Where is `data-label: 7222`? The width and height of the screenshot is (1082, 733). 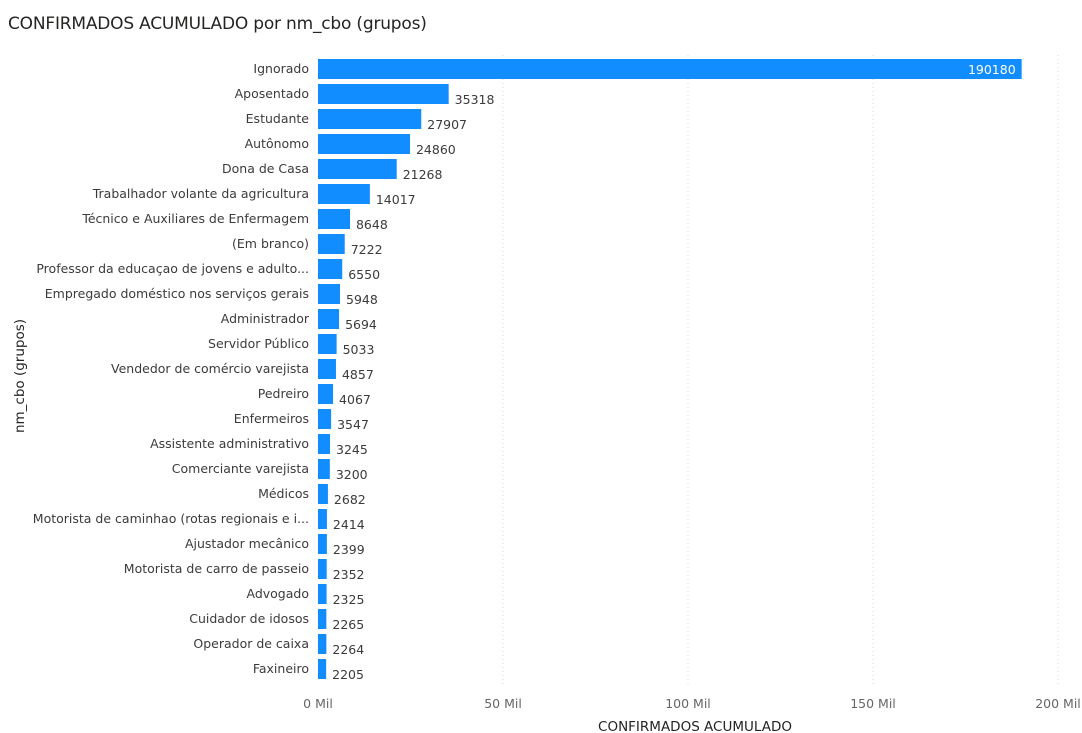 data-label: 7222 is located at coordinates (367, 249).